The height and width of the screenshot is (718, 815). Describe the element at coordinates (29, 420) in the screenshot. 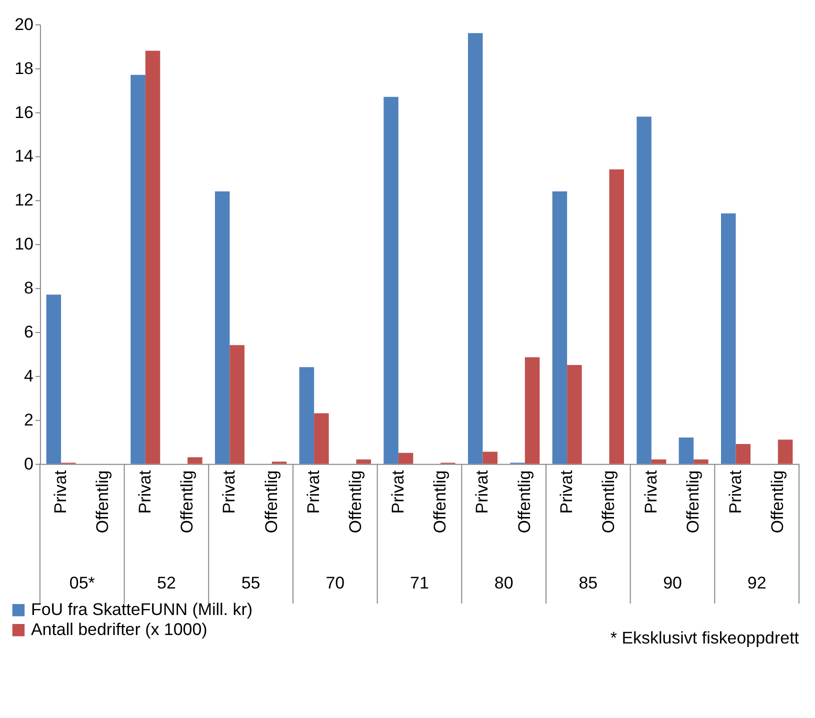

I see `y-tick-label: 2` at that location.